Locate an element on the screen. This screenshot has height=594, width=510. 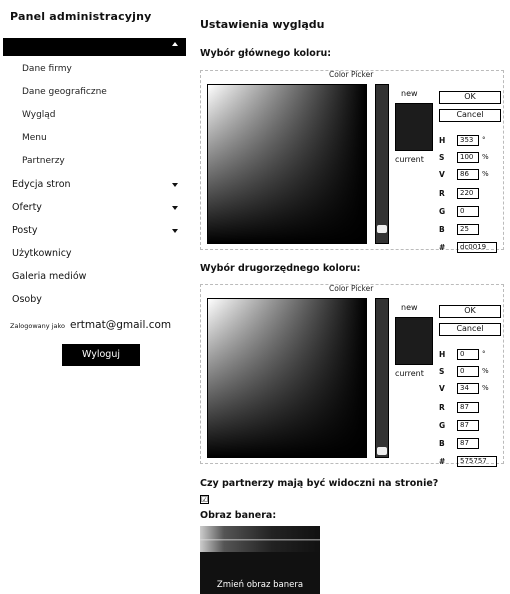
sidebar-subitem-dane-firmy: Dane firmy is located at coordinates (47, 69).